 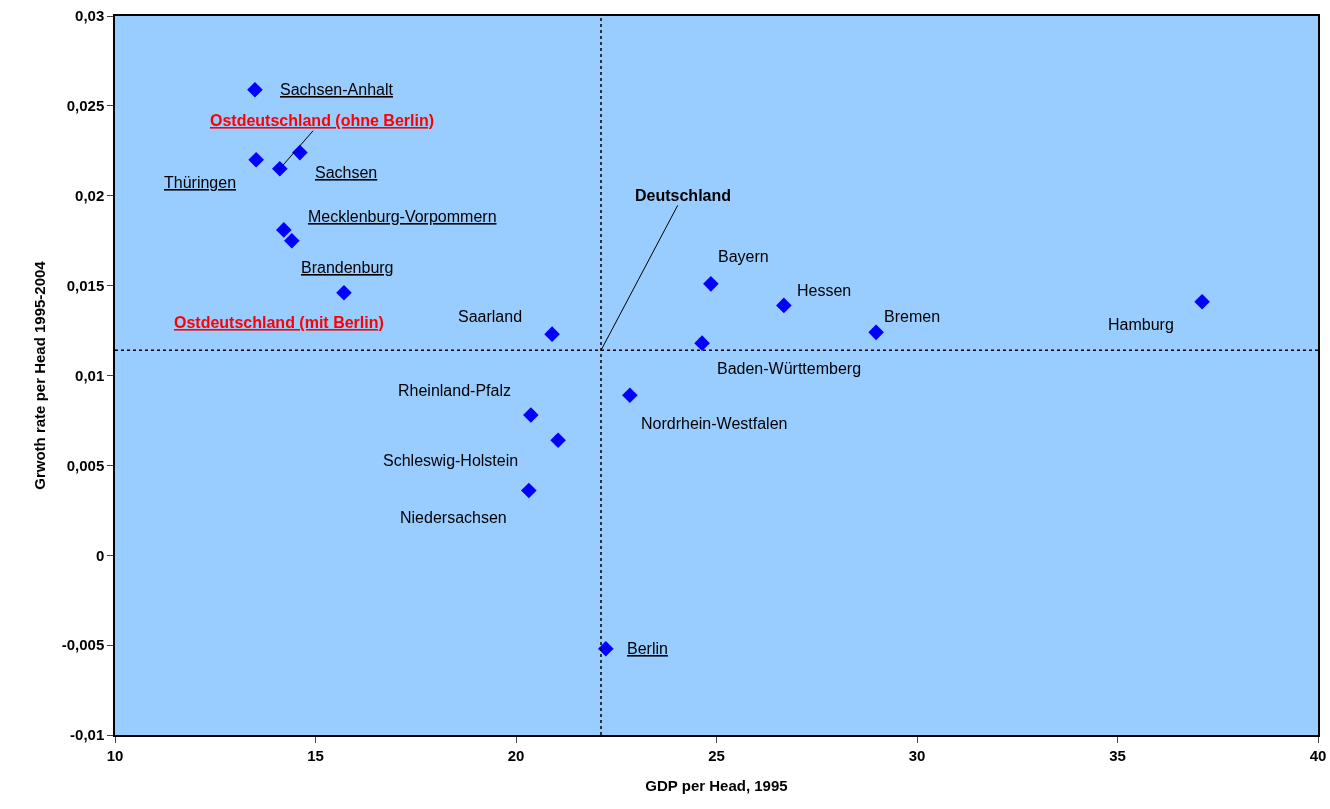 I want to click on annotation: Hessen, so click(x=824, y=290).